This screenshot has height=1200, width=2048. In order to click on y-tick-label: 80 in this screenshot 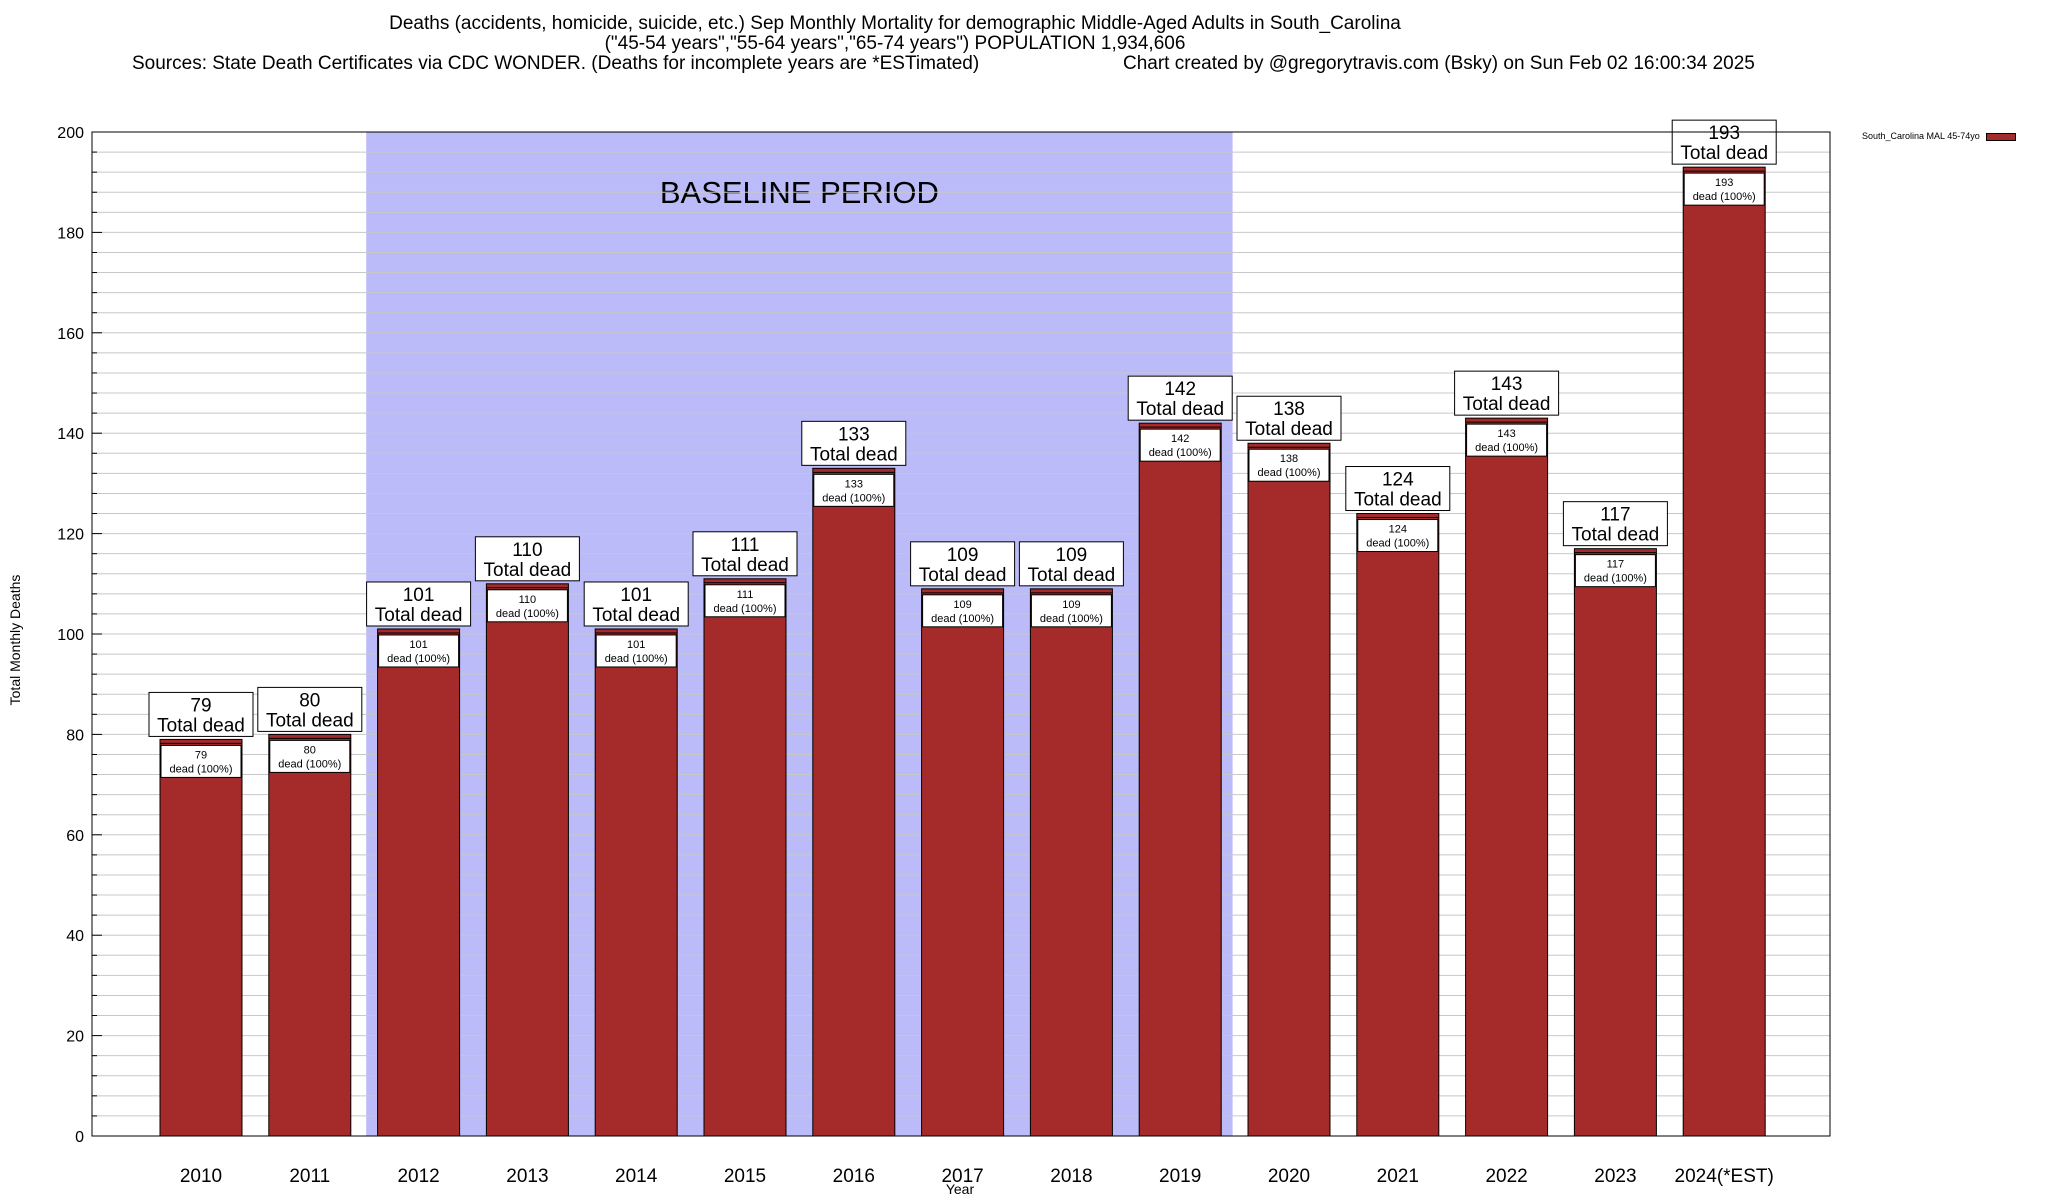, I will do `click(75, 735)`.